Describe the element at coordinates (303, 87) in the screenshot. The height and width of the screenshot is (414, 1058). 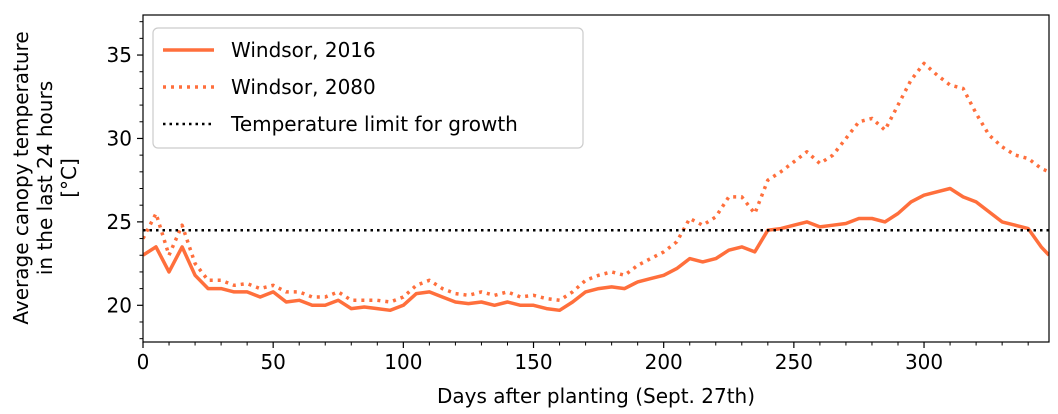
I see `legend-label: Windsor, 2080` at that location.